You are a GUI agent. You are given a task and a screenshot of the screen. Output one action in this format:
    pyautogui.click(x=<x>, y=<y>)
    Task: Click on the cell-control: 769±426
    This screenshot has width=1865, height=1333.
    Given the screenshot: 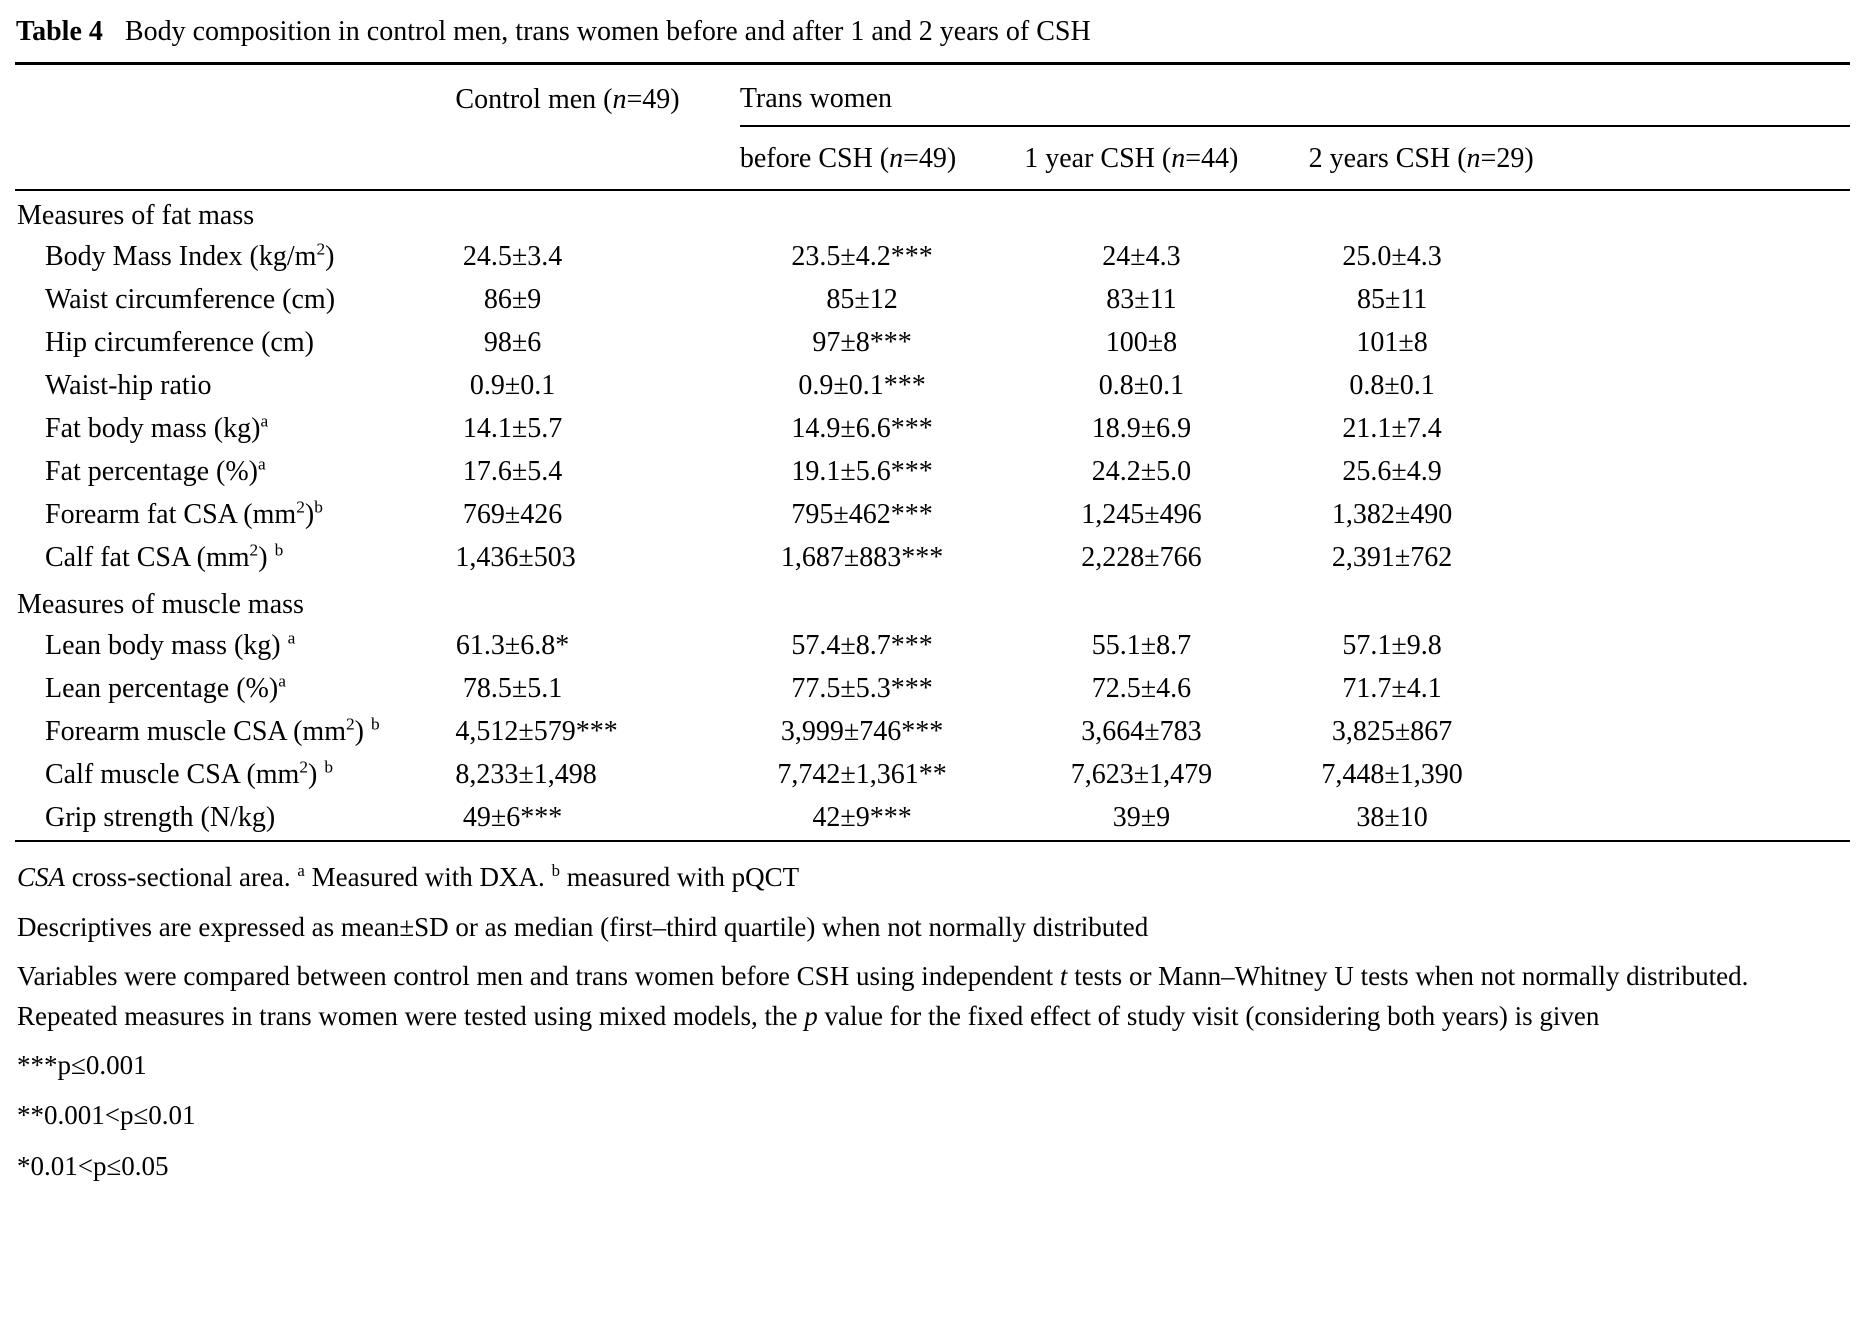 What is the action you would take?
    pyautogui.click(x=512, y=515)
    